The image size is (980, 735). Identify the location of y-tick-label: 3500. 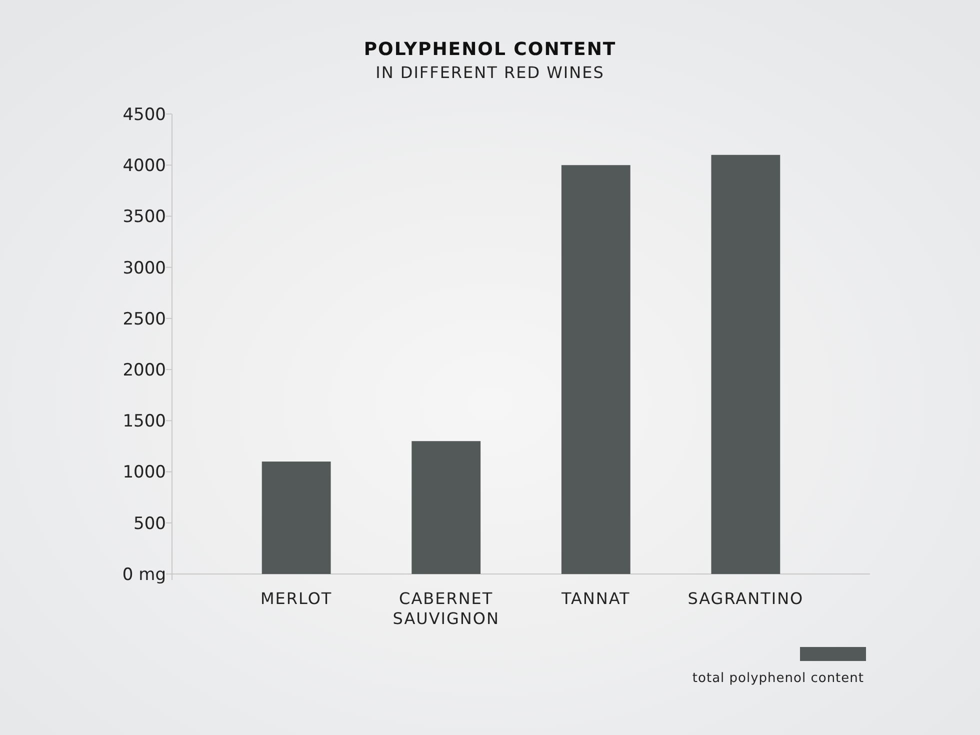
(144, 217).